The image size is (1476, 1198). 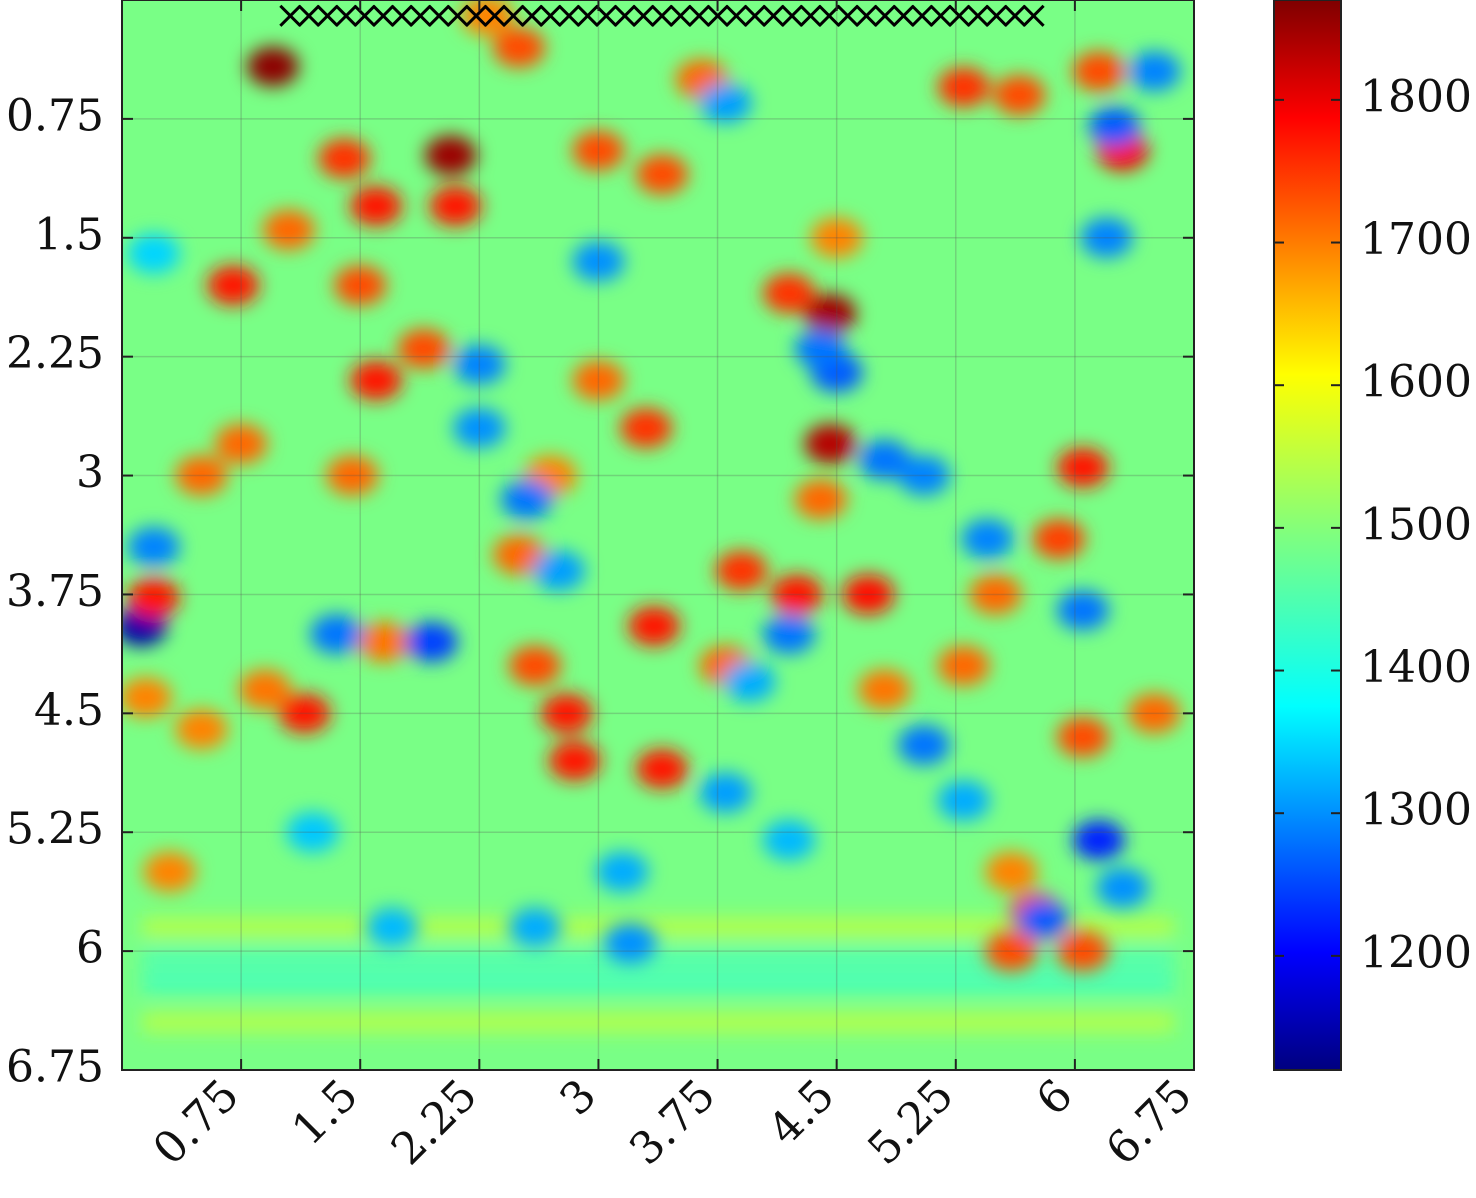 What do you see at coordinates (1416, 952) in the screenshot?
I see `colorbar-tick-label: 1200` at bounding box center [1416, 952].